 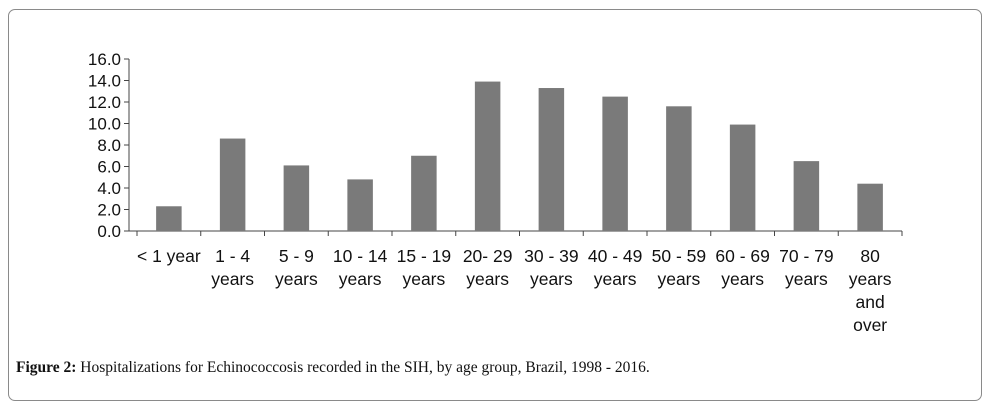 What do you see at coordinates (104, 59) in the screenshot?
I see `y-tick-label: 16.0` at bounding box center [104, 59].